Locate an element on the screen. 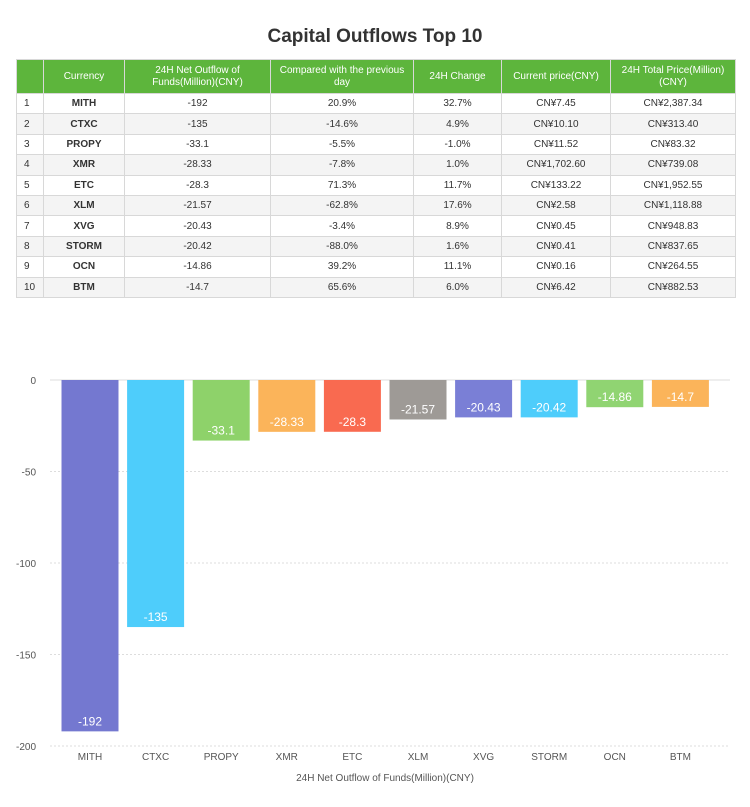 This screenshot has height=807, width=750. cell-change-24h: 6.0% is located at coordinates (457, 287).